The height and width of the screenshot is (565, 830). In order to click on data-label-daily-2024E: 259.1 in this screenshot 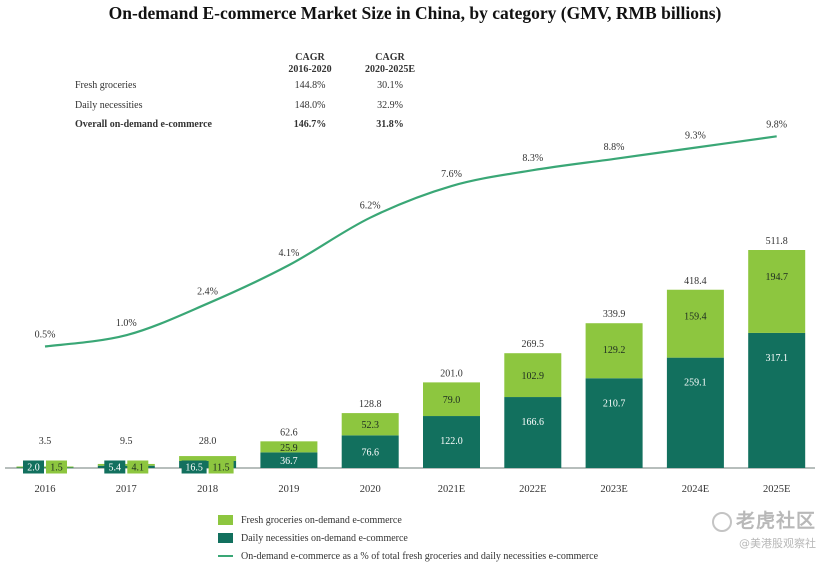, I will do `click(695, 383)`.